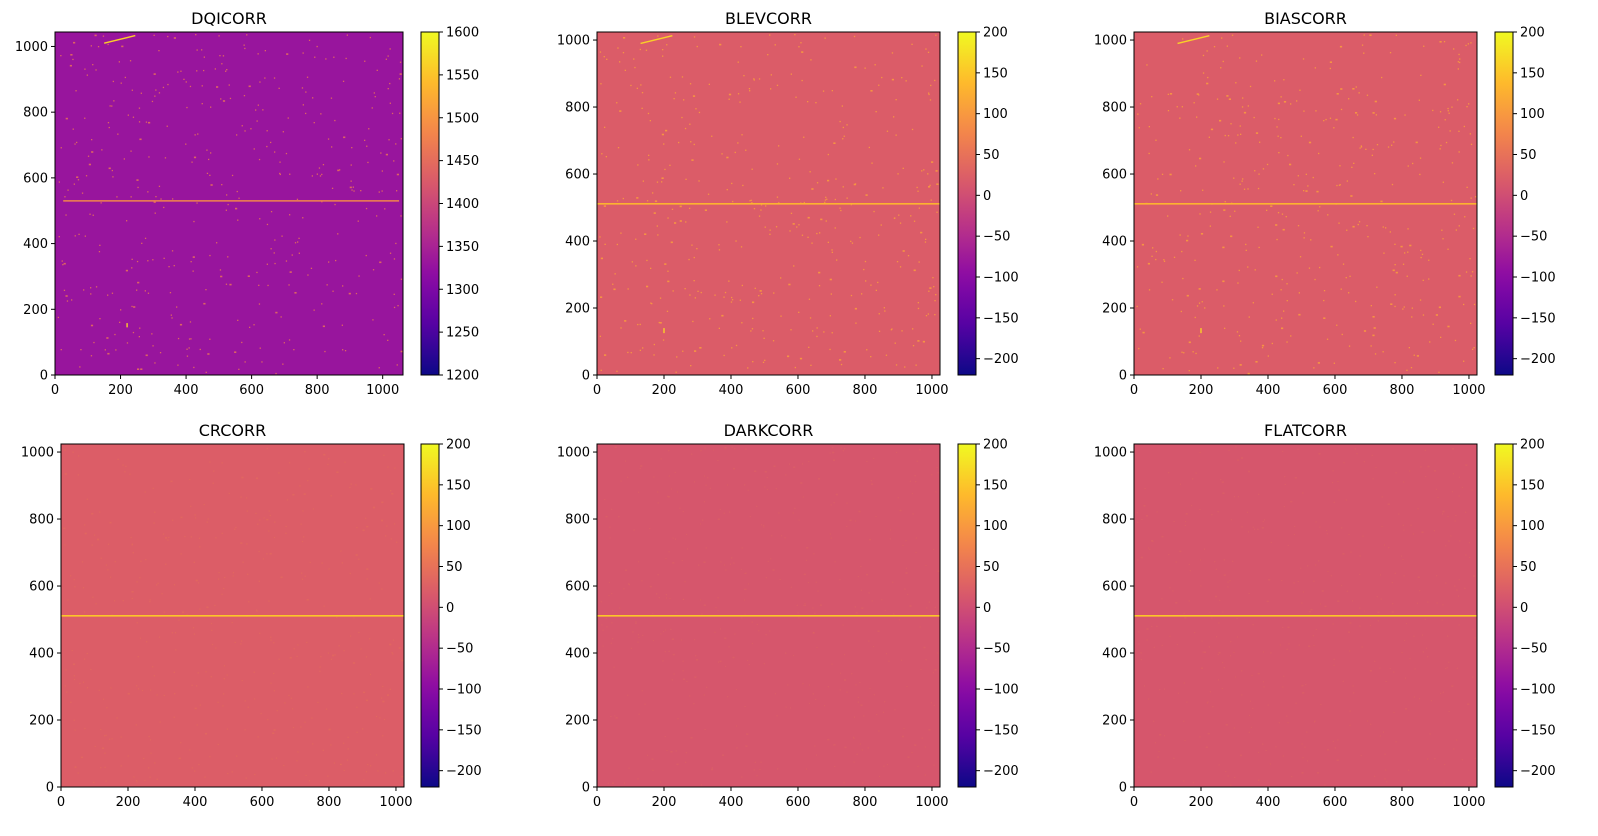 The image size is (1598, 836). Describe the element at coordinates (458, 485) in the screenshot. I see `colorbar-tick-label: 150` at that location.